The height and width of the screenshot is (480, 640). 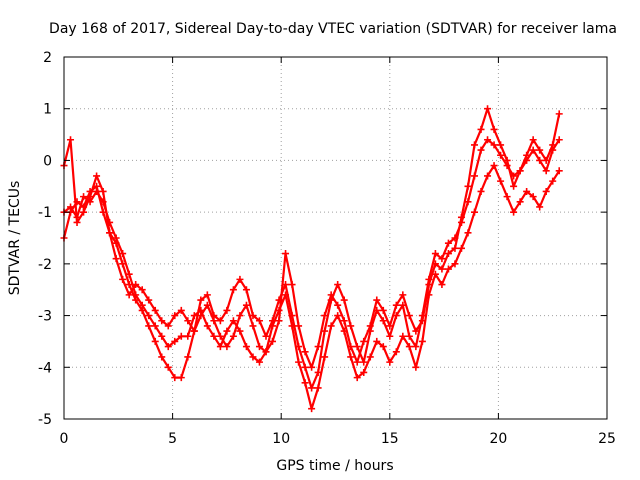 I want to click on y-tick-label: -4, so click(x=45, y=368).